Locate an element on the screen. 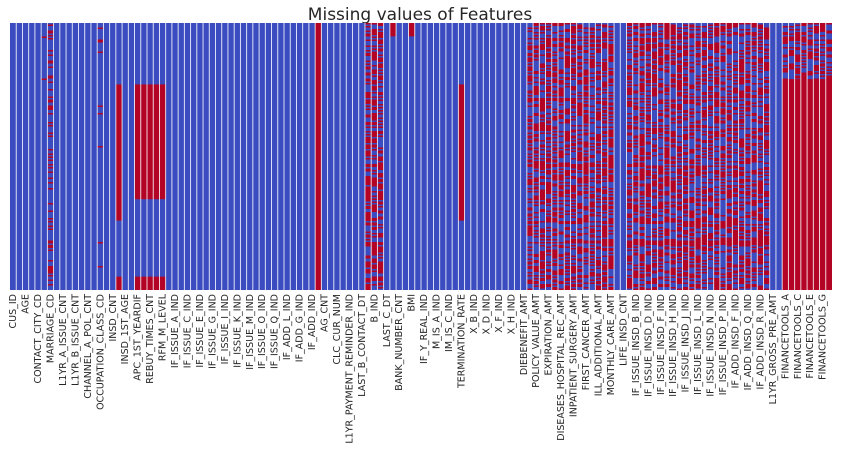 The height and width of the screenshot is (471, 858). x-tick-label: IF_ISSUE_INSD_N_IND is located at coordinates (711, 345).